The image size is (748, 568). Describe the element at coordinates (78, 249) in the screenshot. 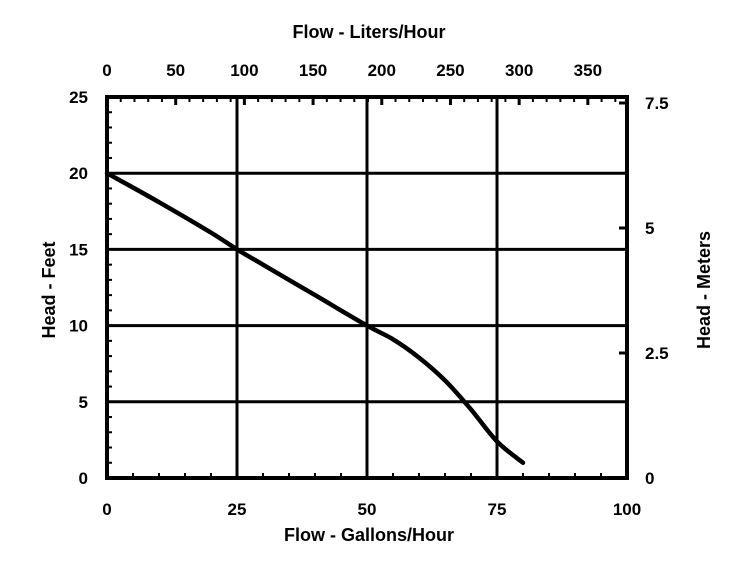

I see `y-left-tick-label: 15` at that location.